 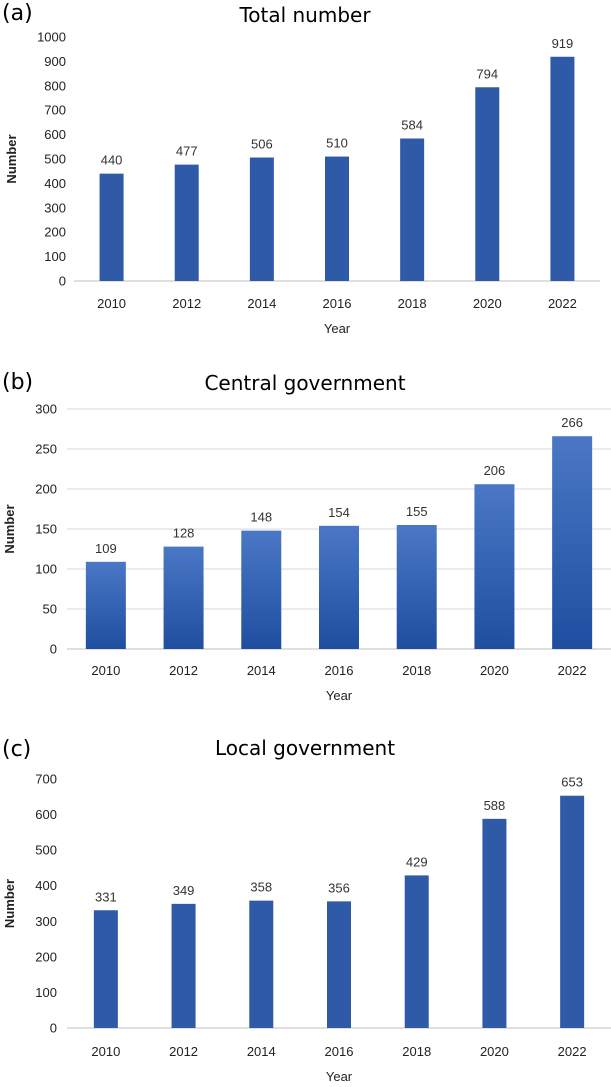 I want to click on chart-title: Central government, so click(x=304, y=383).